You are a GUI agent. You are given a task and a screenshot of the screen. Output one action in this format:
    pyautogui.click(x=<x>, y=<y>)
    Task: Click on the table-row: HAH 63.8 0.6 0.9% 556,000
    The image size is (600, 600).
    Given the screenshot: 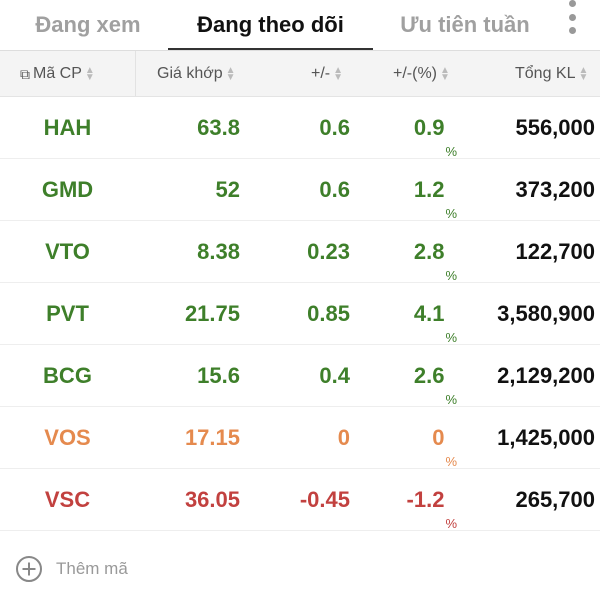 What is the action you would take?
    pyautogui.click(x=300, y=128)
    